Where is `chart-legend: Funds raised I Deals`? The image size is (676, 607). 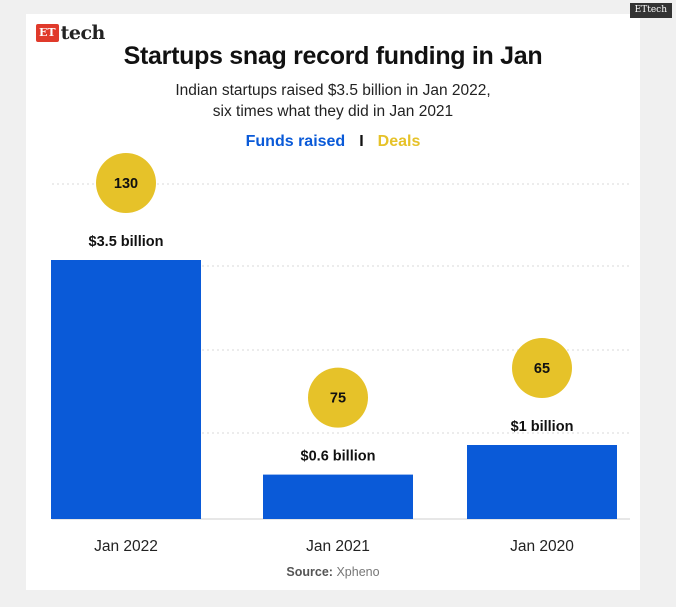 chart-legend: Funds raised I Deals is located at coordinates (333, 142).